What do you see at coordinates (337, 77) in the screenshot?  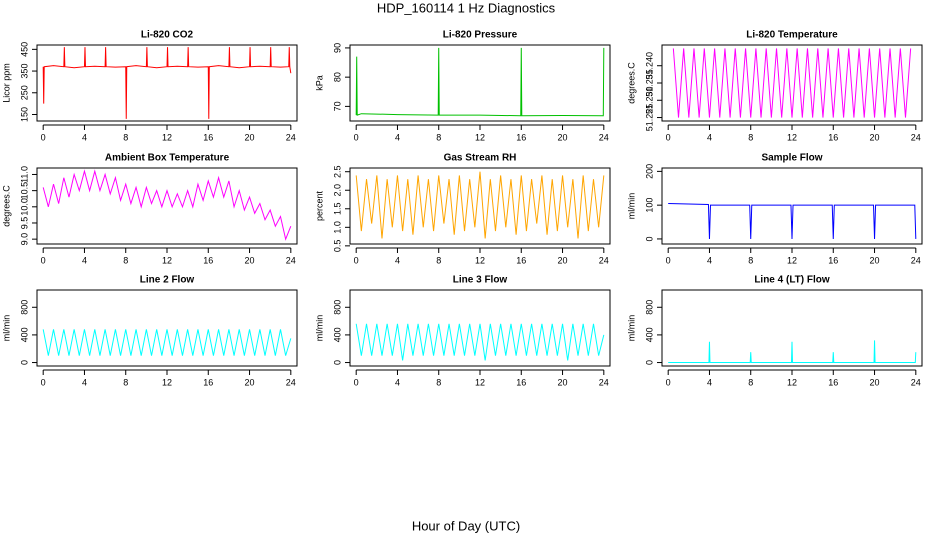 I see `y-tick-label: 80` at bounding box center [337, 77].